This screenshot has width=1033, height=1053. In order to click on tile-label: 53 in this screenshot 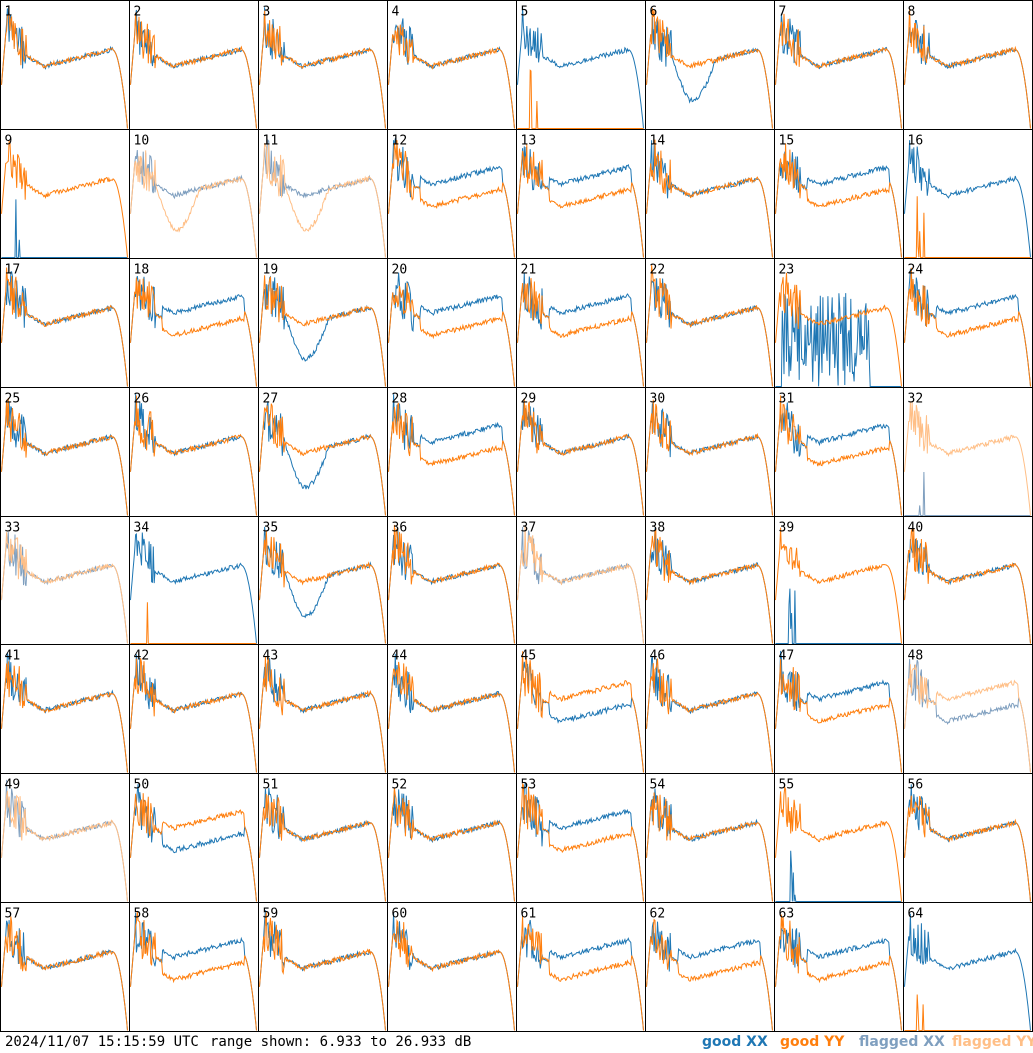, I will do `click(529, 785)`.